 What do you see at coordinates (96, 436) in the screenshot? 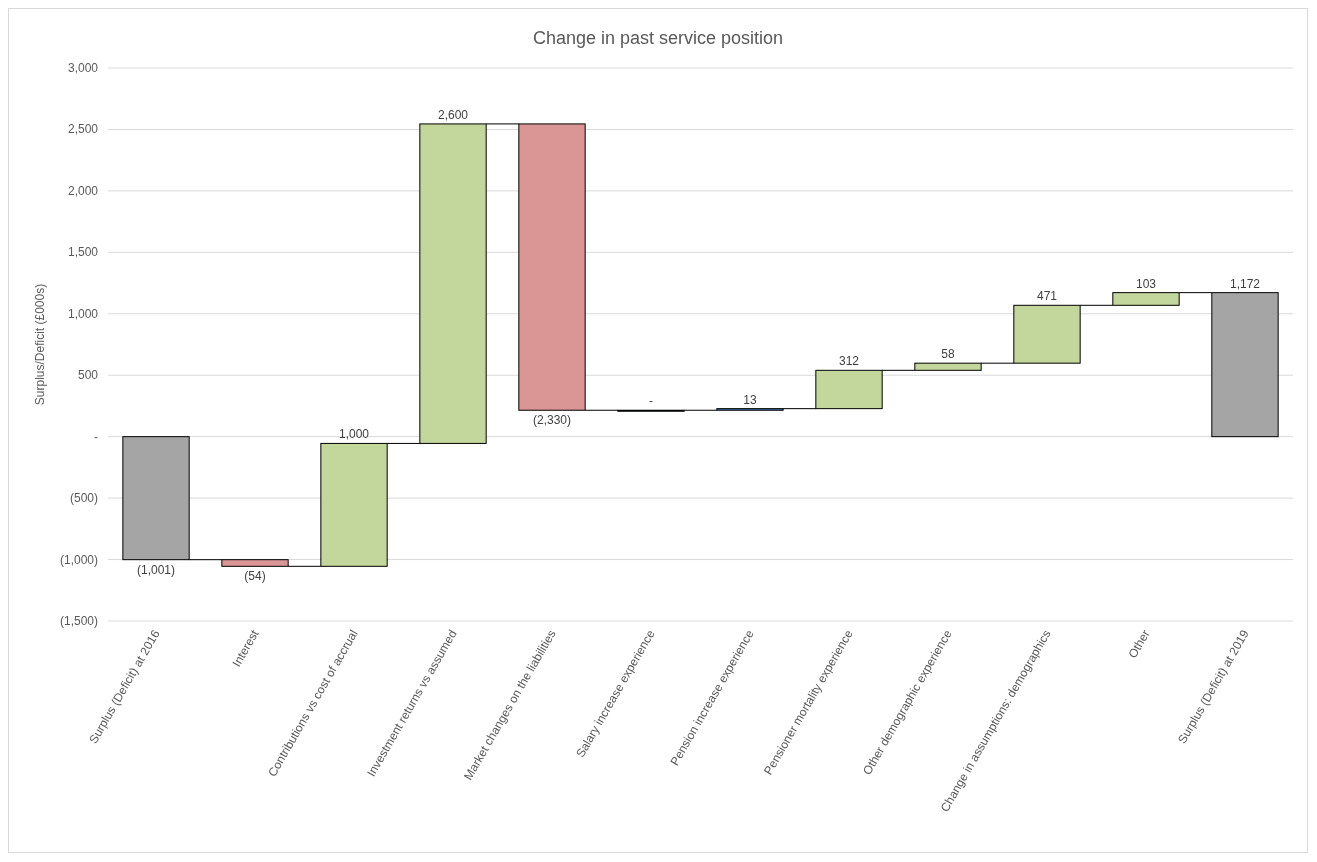
I see `y-tick-label: -` at bounding box center [96, 436].